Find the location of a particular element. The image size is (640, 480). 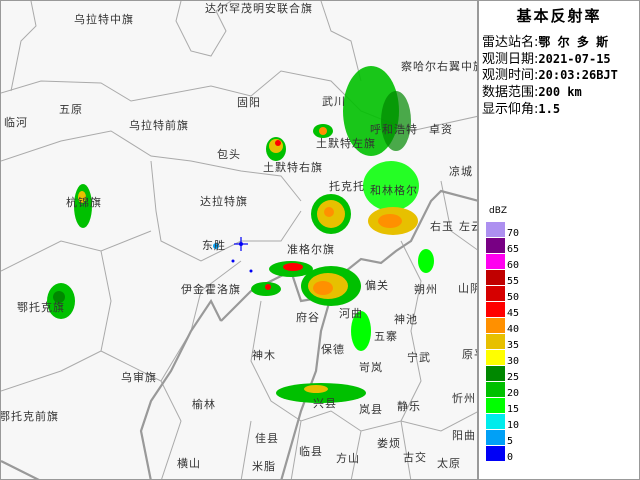

place-label: 包头 is located at coordinates (229, 154).